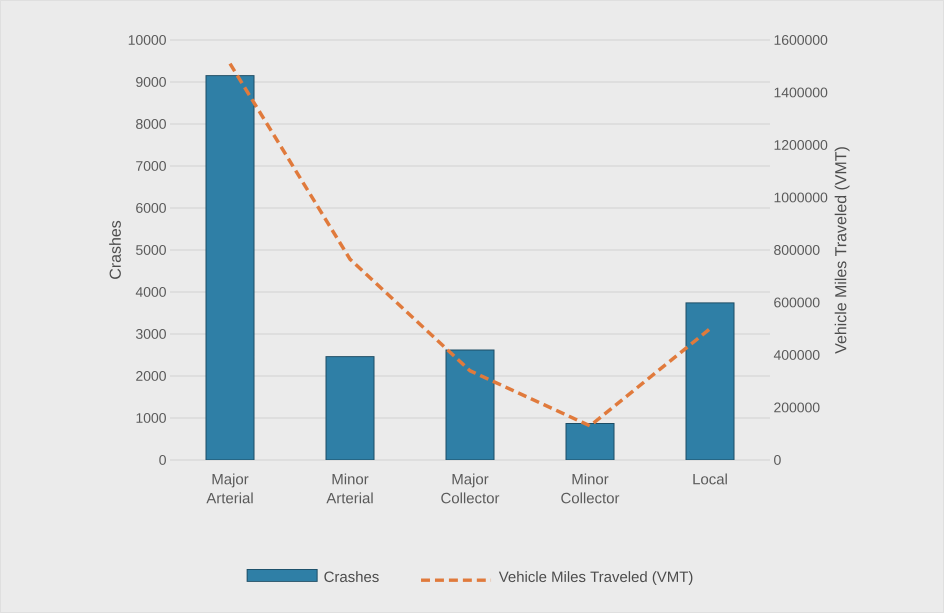 The image size is (944, 613). Describe the element at coordinates (151, 292) in the screenshot. I see `y-tick-label: 4000` at that location.